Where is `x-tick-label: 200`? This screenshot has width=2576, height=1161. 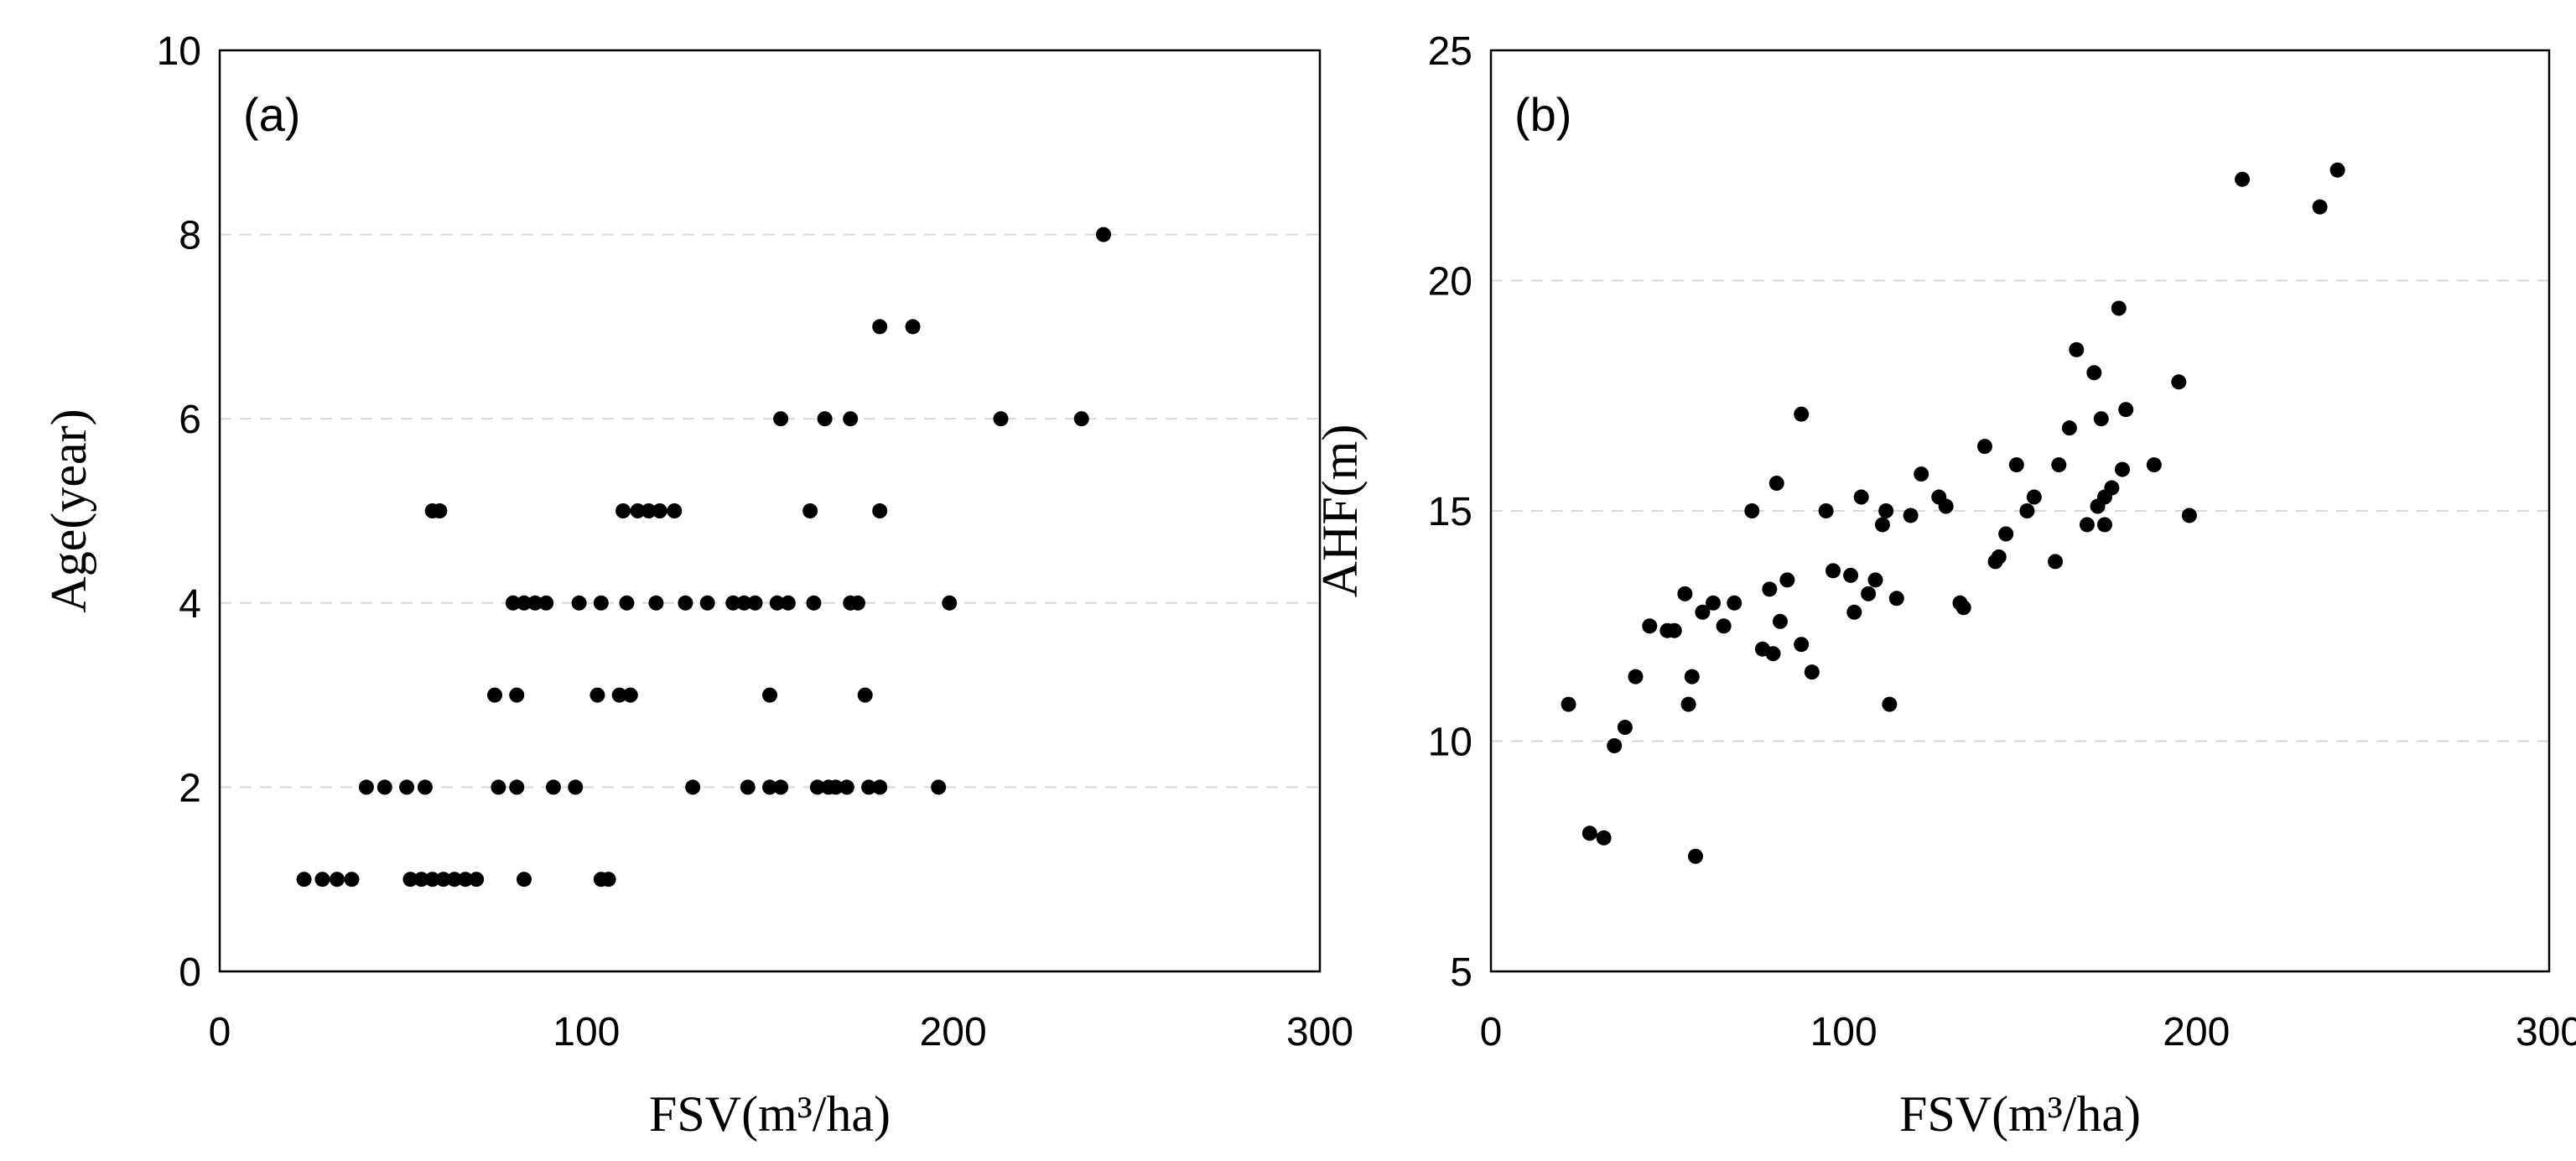 x-tick-label: 200 is located at coordinates (2196, 1032).